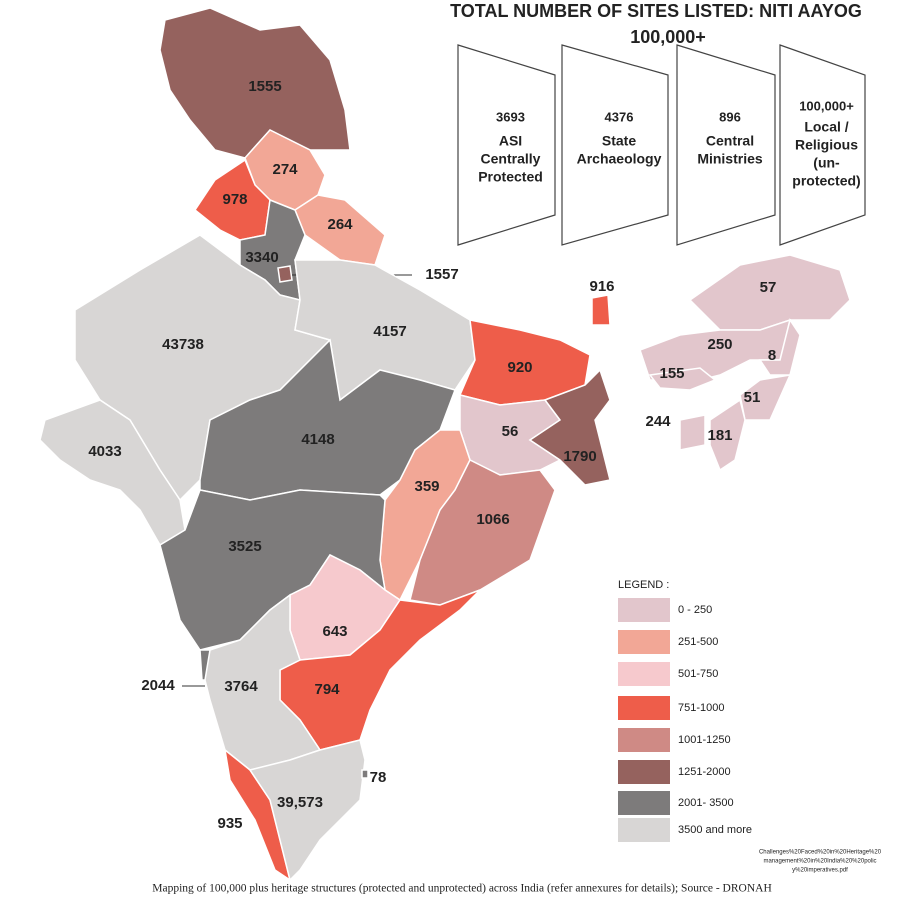  Describe the element at coordinates (768, 287) in the screenshot. I see `region-label: 57` at that location.